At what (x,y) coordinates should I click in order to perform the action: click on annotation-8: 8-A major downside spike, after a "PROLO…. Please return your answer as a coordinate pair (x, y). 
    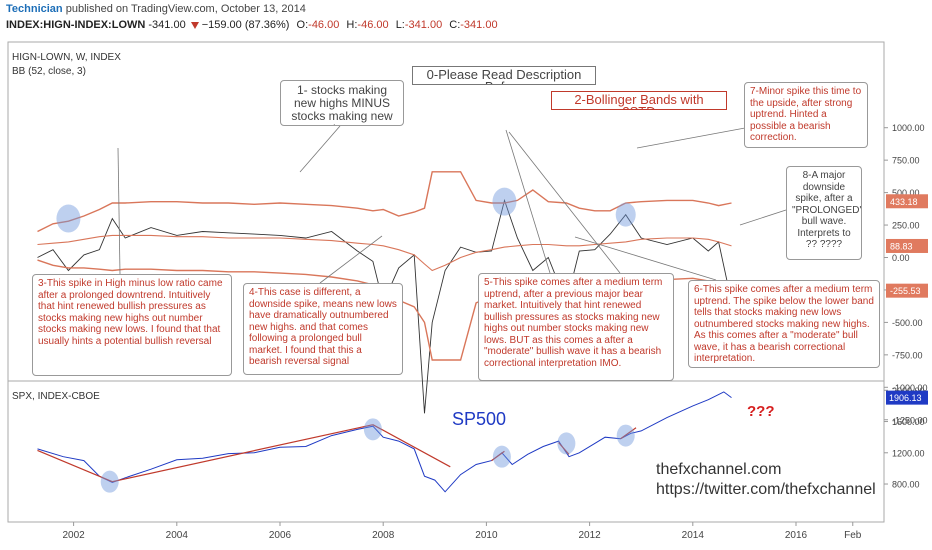
    Looking at the image, I should click on (824, 213).